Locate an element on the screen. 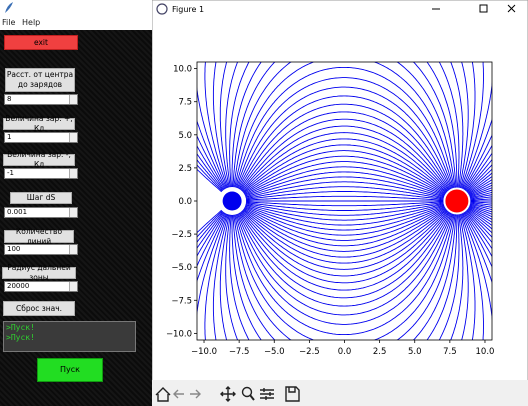 The width and height of the screenshot is (528, 406). back-button is located at coordinates (178, 394).